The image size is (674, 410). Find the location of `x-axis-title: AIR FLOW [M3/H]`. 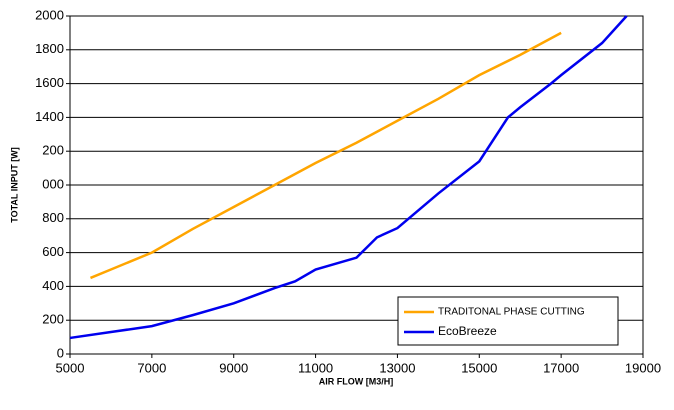

x-axis-title: AIR FLOW [M3/H] is located at coordinates (356, 381).